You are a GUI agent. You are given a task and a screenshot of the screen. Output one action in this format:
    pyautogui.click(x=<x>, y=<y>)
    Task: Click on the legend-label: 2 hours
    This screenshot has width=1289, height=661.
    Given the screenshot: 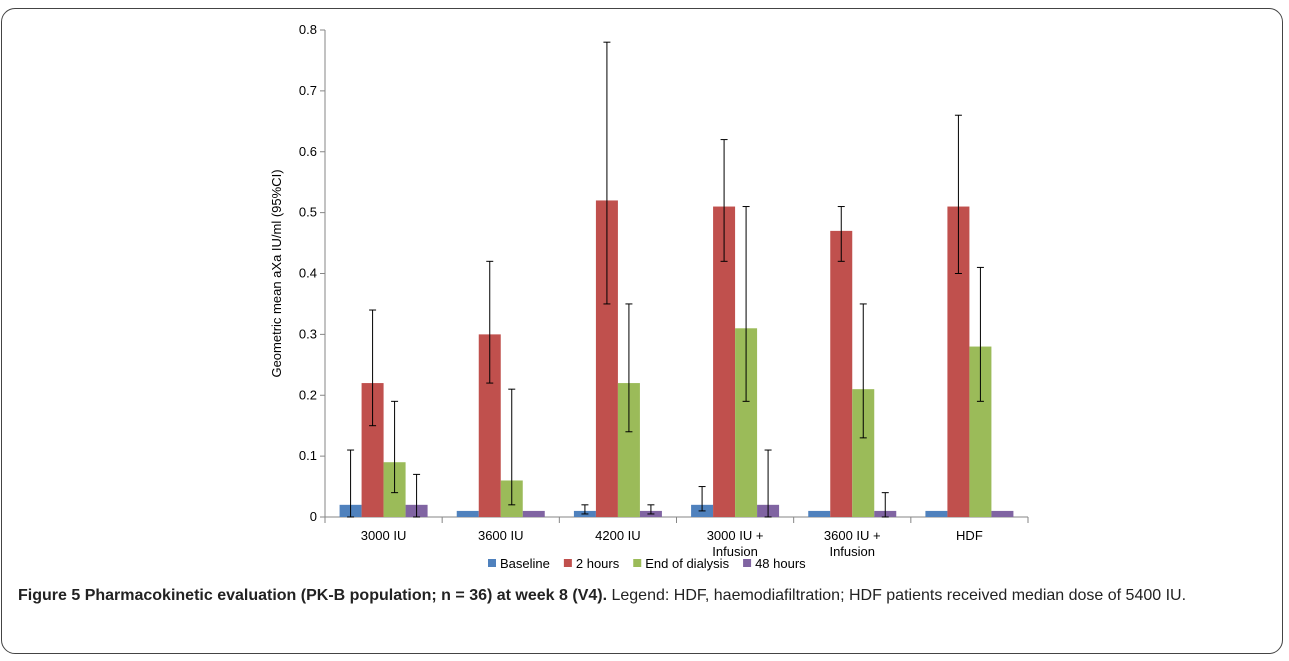 What is the action you would take?
    pyautogui.click(x=598, y=563)
    